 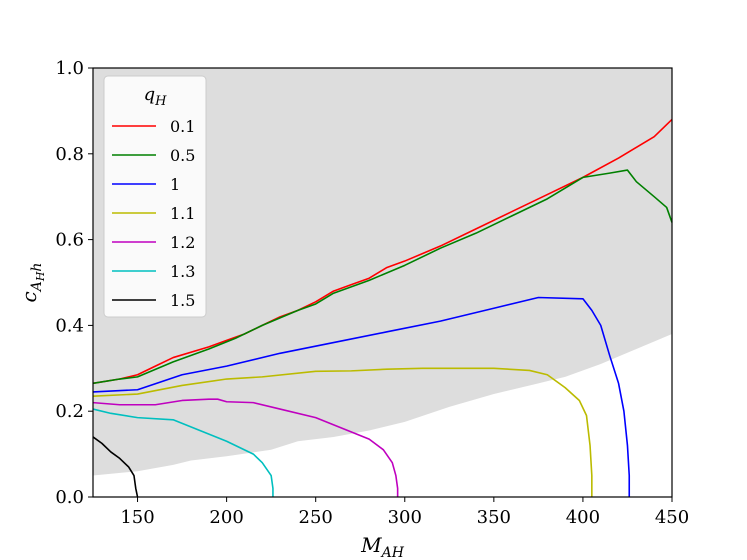 I want to click on y-axis-label-sub: A, so click(x=37, y=287).